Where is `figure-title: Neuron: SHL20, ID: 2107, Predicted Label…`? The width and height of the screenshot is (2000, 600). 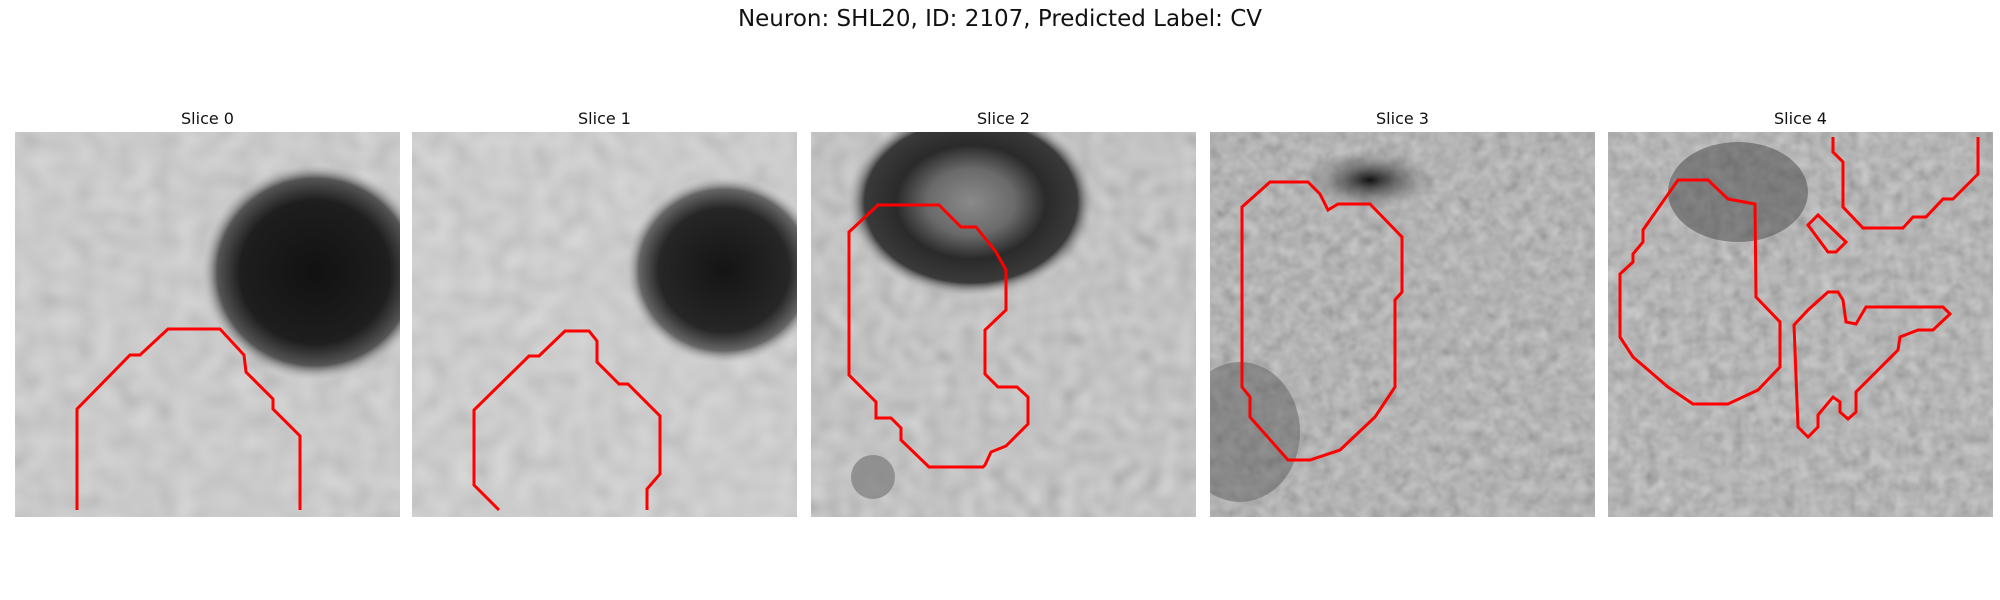 figure-title: Neuron: SHL20, ID: 2107, Predicted Label… is located at coordinates (1000, 19).